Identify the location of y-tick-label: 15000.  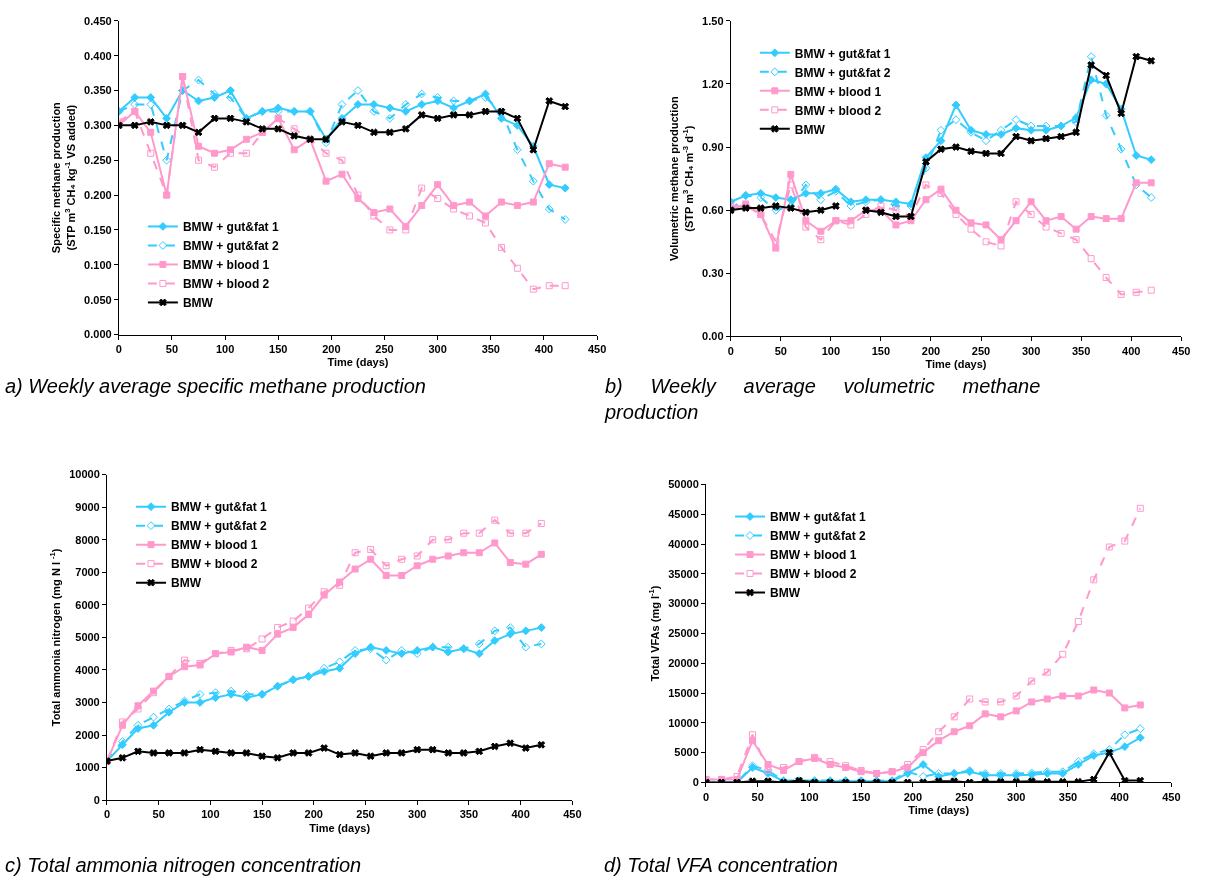
(683, 692).